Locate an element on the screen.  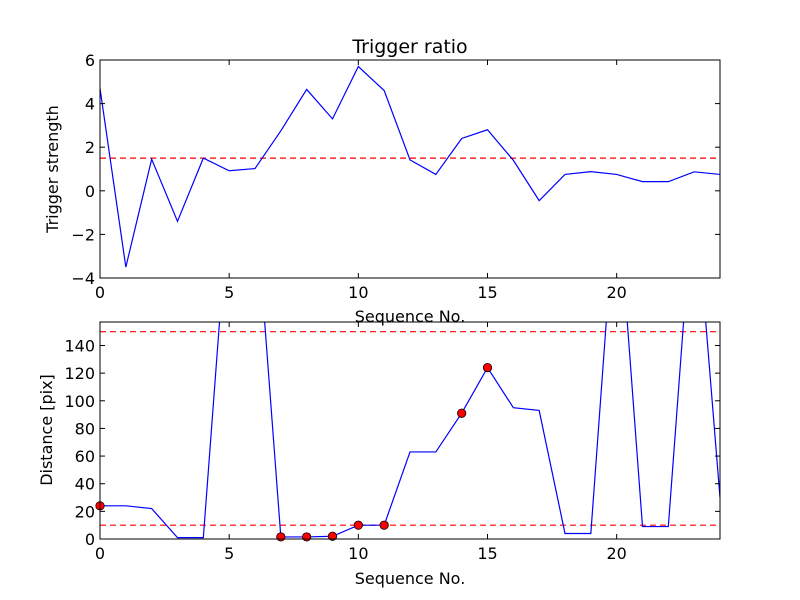
y-tick-label: 40 is located at coordinates (85, 484).